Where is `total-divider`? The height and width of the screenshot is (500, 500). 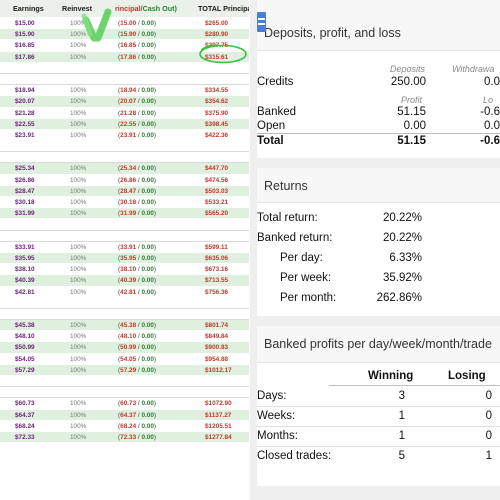 total-divider is located at coordinates (378, 133).